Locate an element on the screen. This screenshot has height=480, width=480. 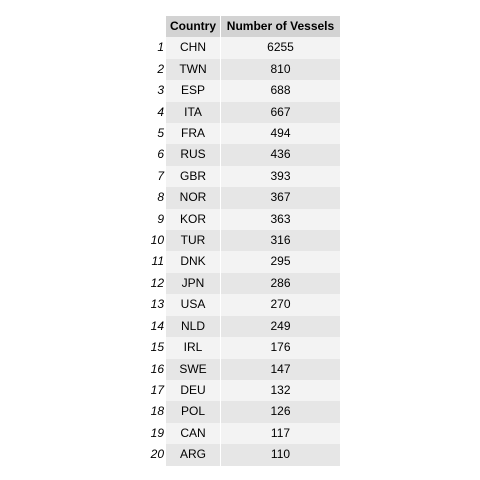
row-index-label: 15 is located at coordinates (154, 348).